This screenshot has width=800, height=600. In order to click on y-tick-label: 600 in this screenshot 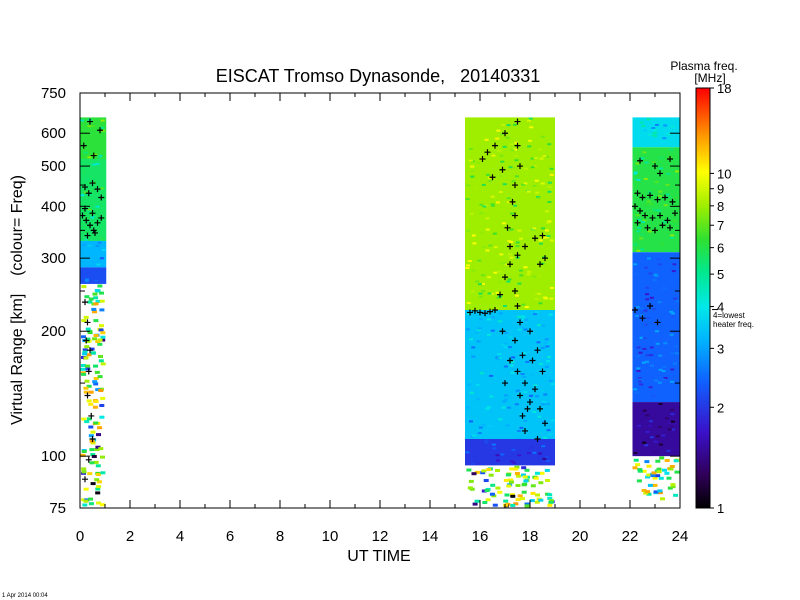, I will do `click(53, 133)`.